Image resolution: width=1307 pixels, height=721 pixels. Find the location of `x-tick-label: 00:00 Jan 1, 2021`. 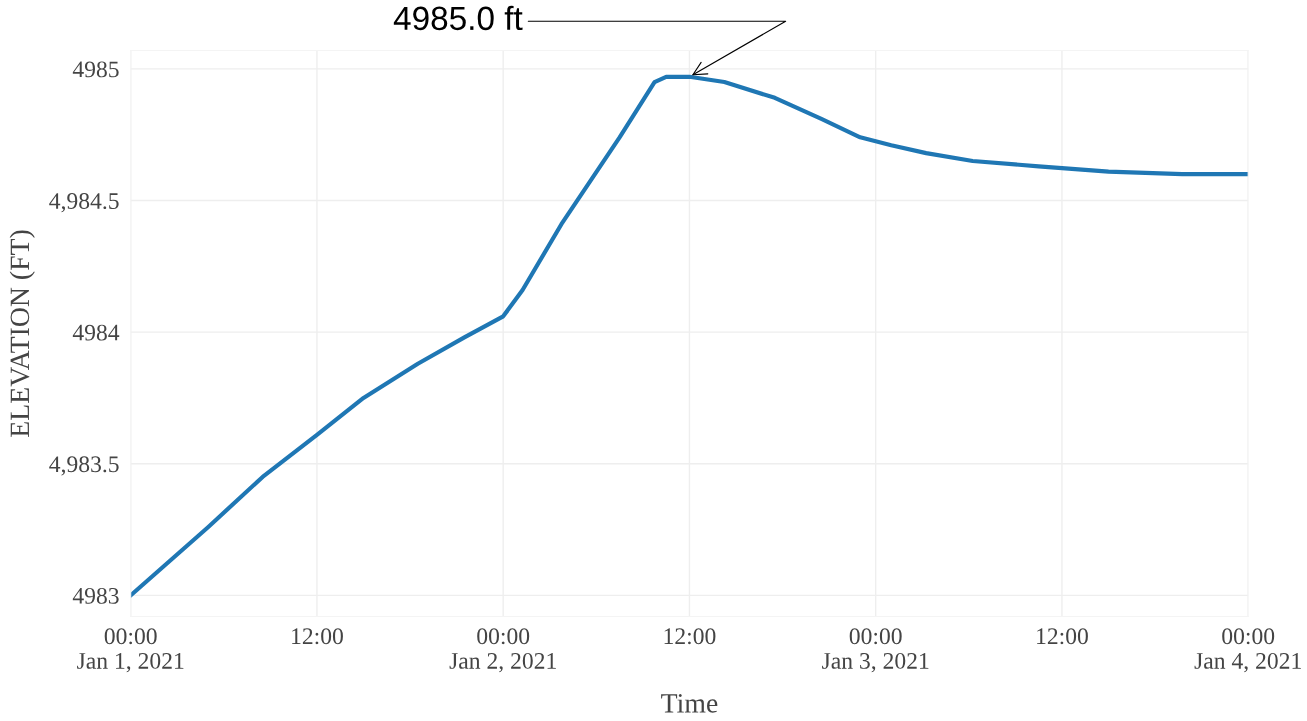

x-tick-label: 00:00 Jan 1, 2021 is located at coordinates (130, 650).